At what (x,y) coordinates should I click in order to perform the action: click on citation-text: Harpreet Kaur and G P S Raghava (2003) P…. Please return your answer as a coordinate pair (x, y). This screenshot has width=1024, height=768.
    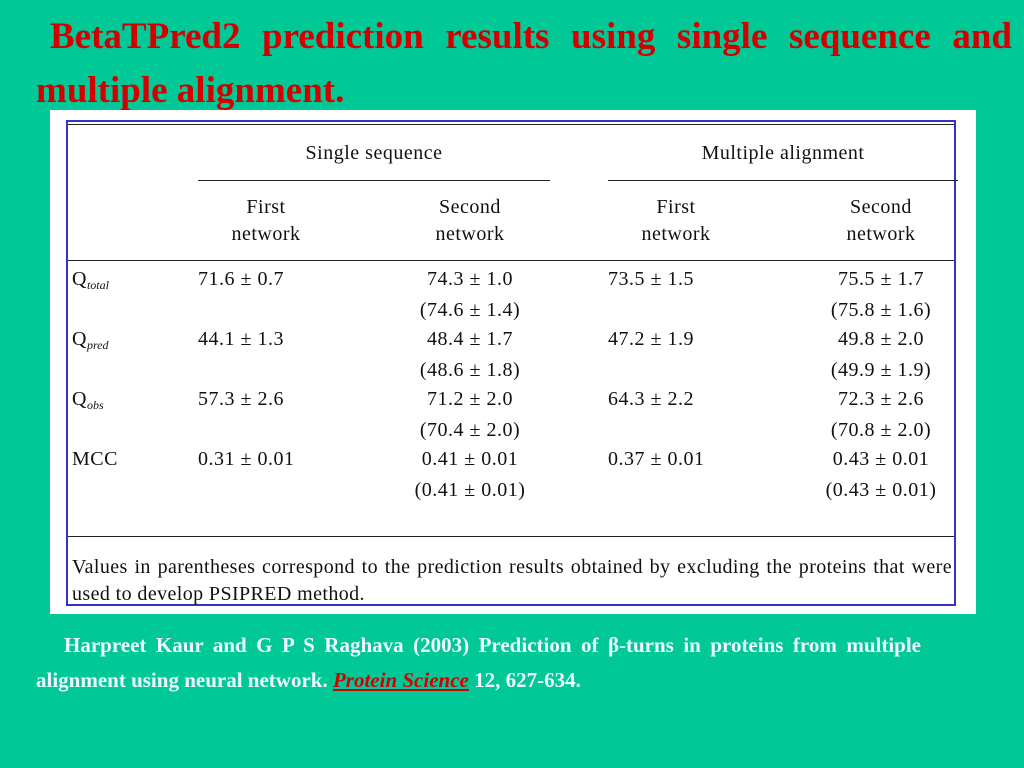
    Looking at the image, I should click on (478, 662).